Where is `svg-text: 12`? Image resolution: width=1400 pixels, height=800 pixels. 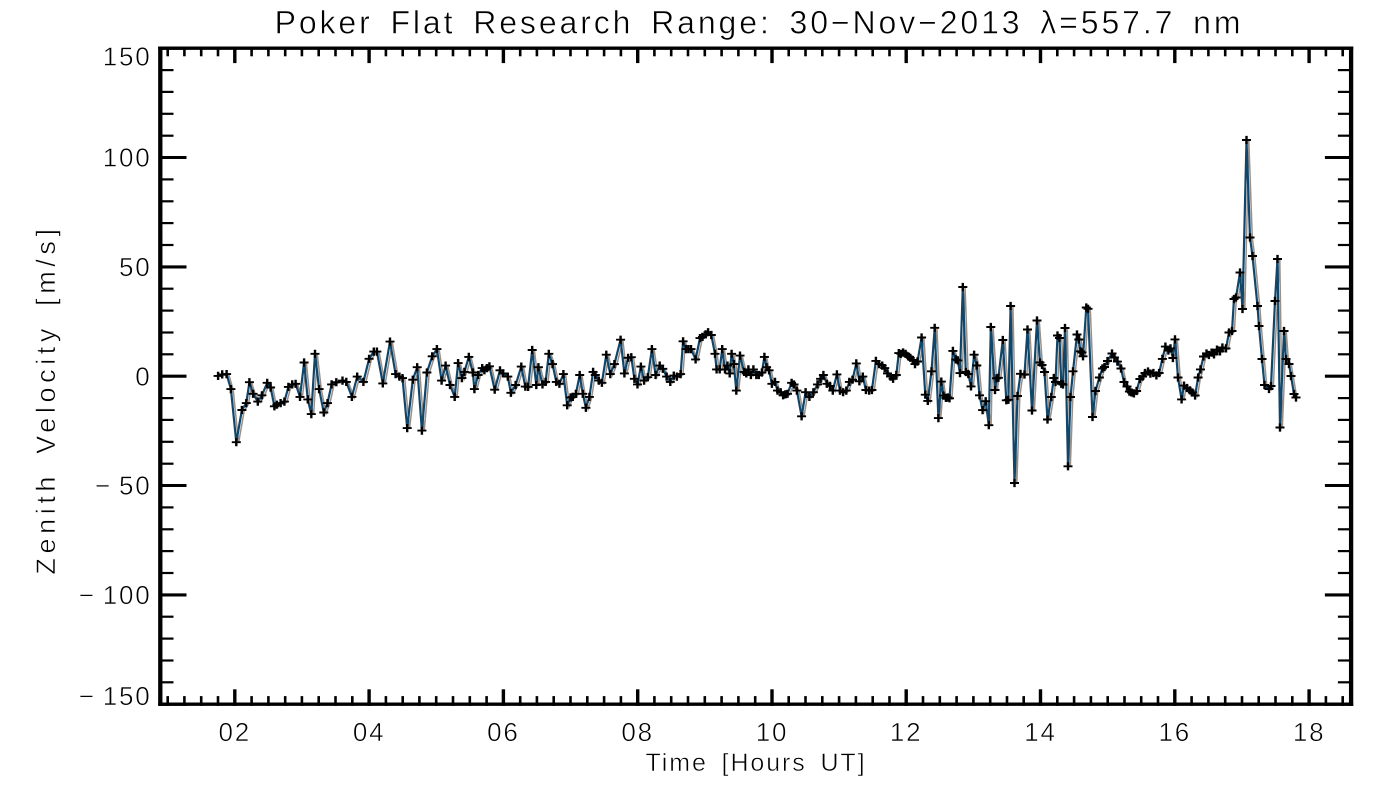
svg-text: 12 is located at coordinates (906, 732).